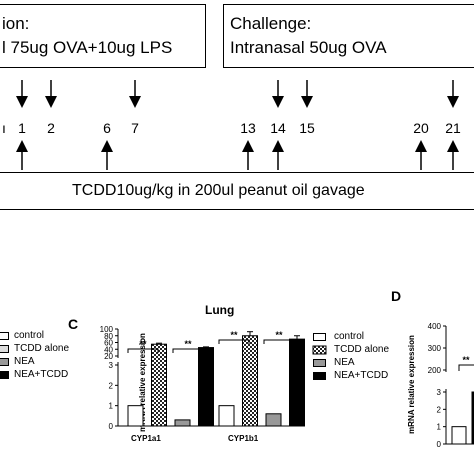 This screenshot has height=474, width=474. Describe the element at coordinates (271, 23) in the screenshot. I see `challenge-heading: Challenge:` at that location.